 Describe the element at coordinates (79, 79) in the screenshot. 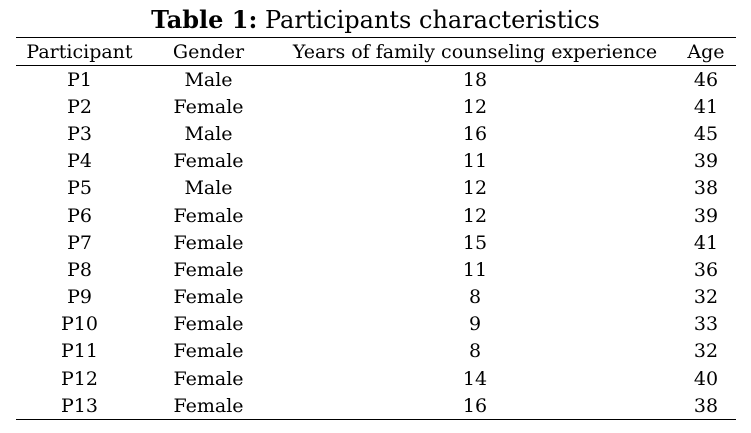

I see `cell-participant: P1` at that location.